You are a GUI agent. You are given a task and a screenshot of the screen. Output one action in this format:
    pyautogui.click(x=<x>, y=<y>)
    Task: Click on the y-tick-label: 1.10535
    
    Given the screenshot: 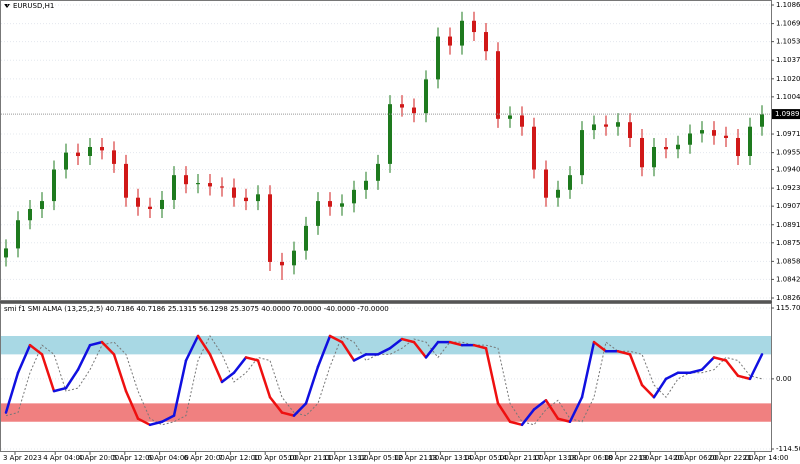 What is the action you would take?
    pyautogui.click(x=788, y=42)
    